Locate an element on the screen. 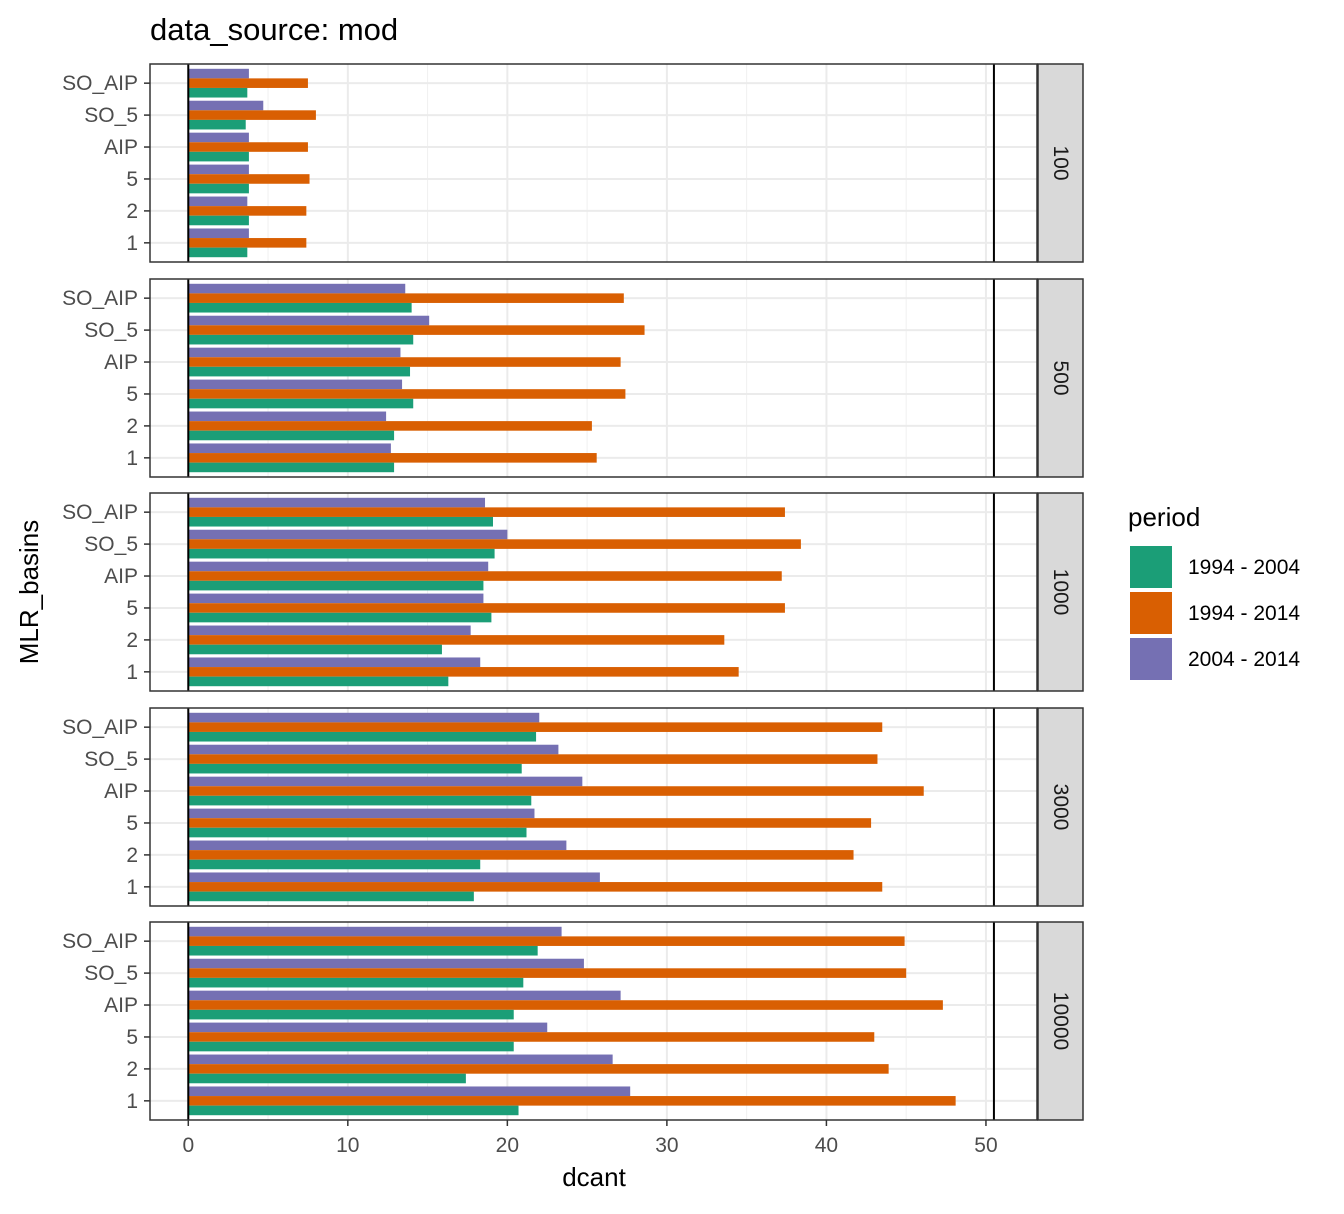 This screenshot has width=1344, height=1214. facet-panel-10000: SO_AIP SO_5 AIP 5 2 1 10000 is located at coordinates (573, 1021).